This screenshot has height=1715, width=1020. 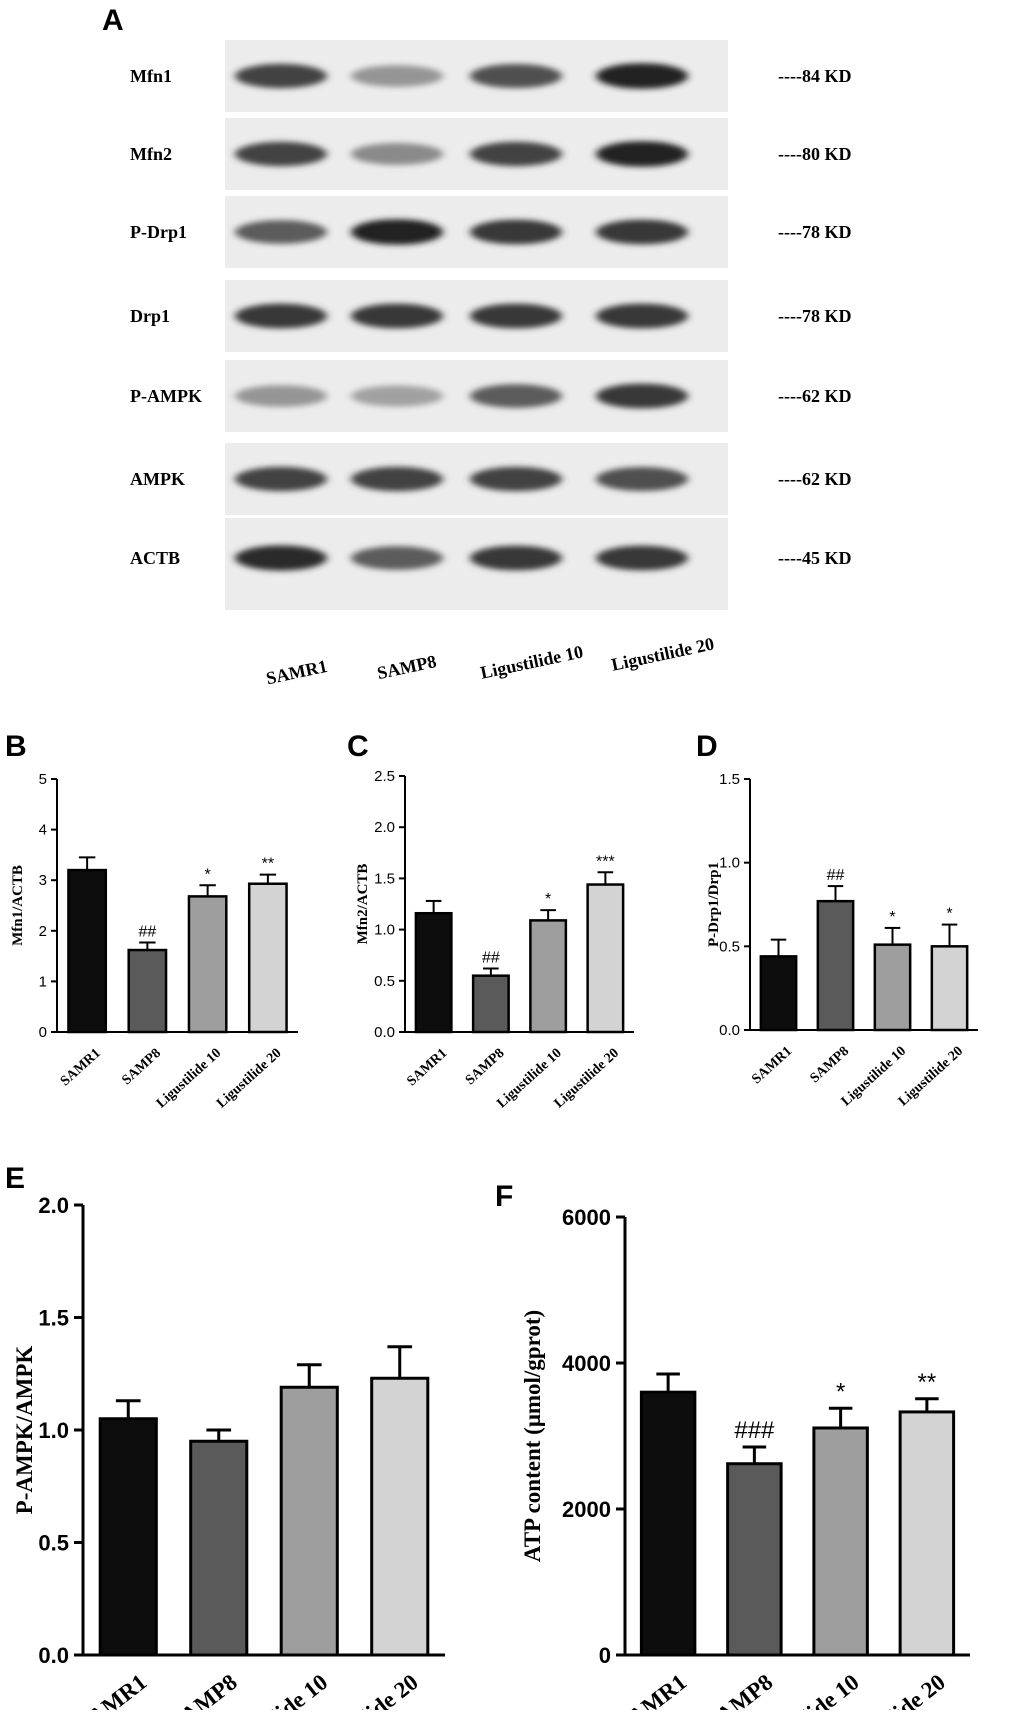 What do you see at coordinates (43, 779) in the screenshot?
I see `y-tick-label: 5` at bounding box center [43, 779].